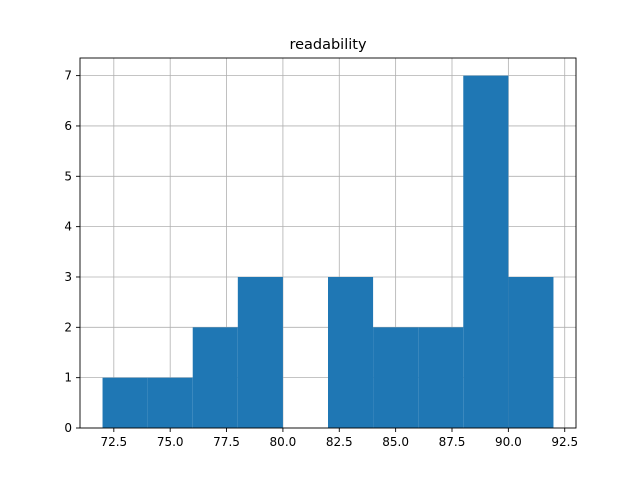 Image resolution: width=640 pixels, height=480 pixels. I want to click on x-tick-label: 90.0, so click(508, 442).